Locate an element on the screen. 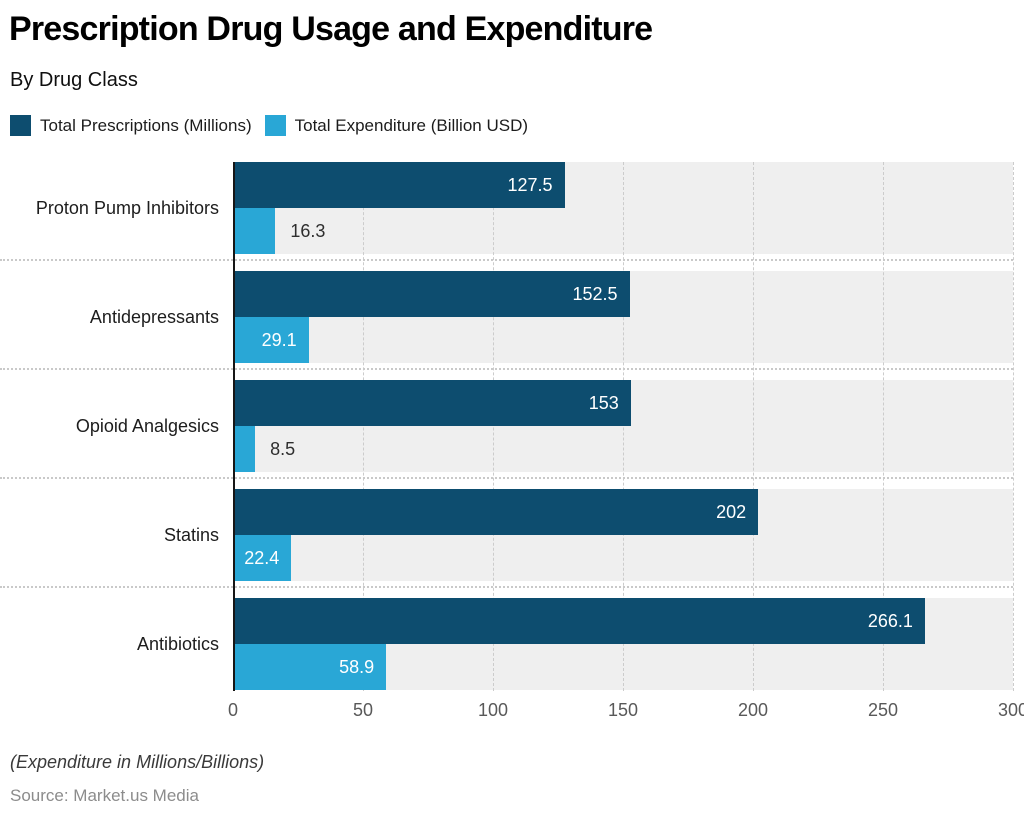 Image resolution: width=1024 pixels, height=816 pixels. category-band: 266.1 58.9 is located at coordinates (623, 644).